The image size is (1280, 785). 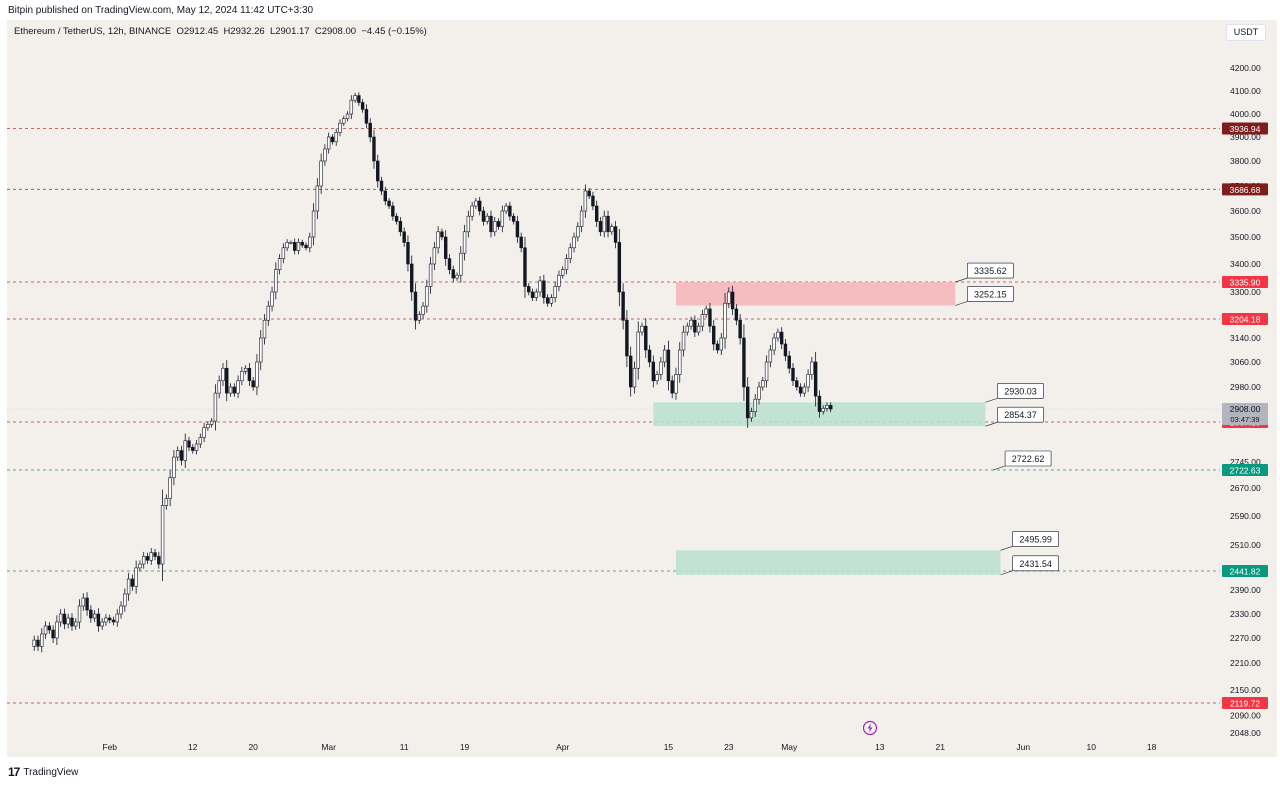 What do you see at coordinates (815, 294) in the screenshot?
I see `resistance-zone` at bounding box center [815, 294].